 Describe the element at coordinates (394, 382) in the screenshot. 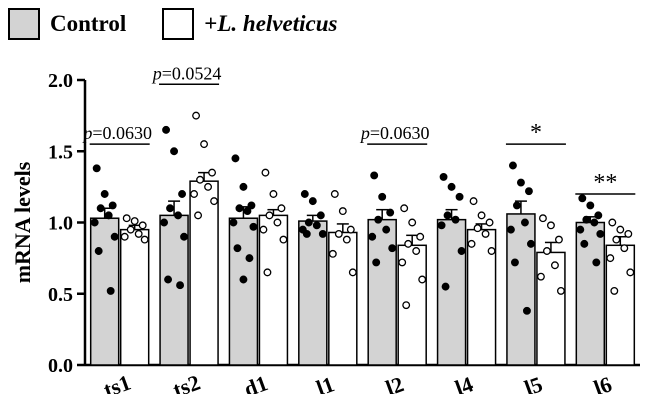

I see `x-tick-label-l2: l2` at that location.